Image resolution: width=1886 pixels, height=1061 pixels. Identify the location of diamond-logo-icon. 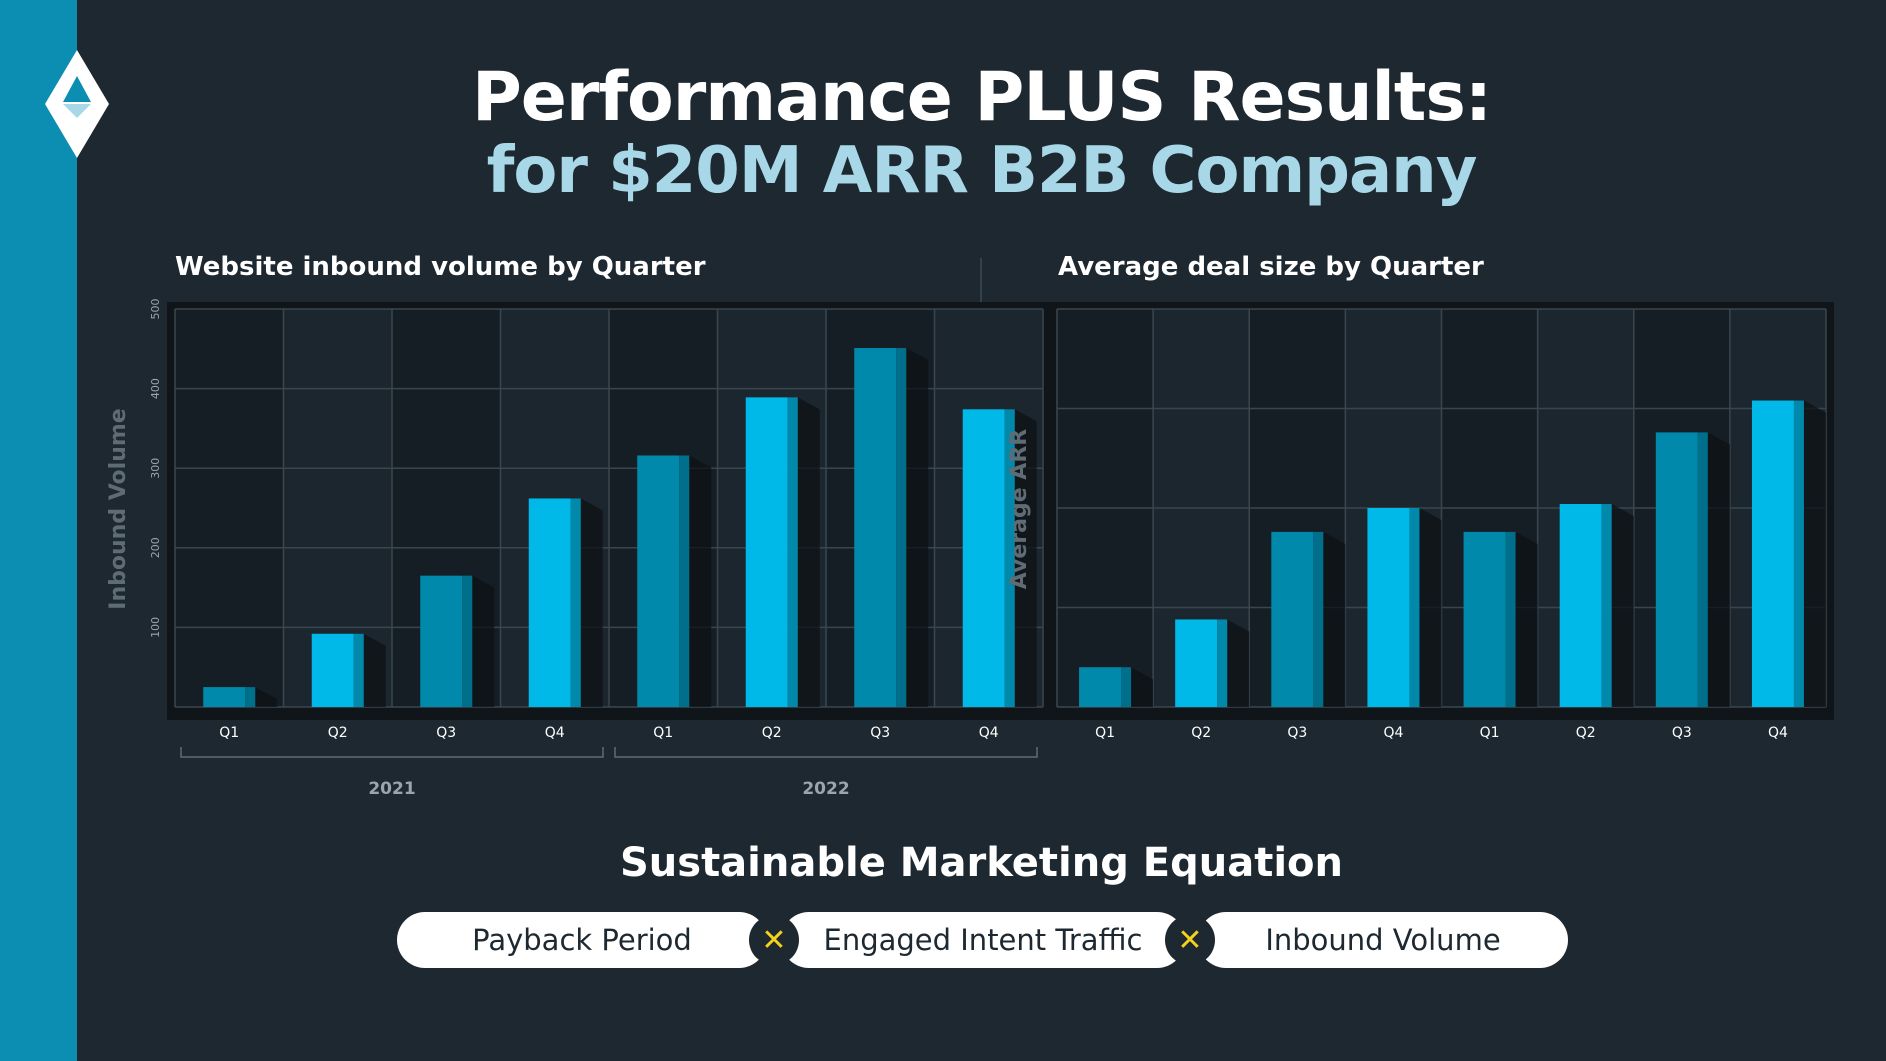
(77, 104).